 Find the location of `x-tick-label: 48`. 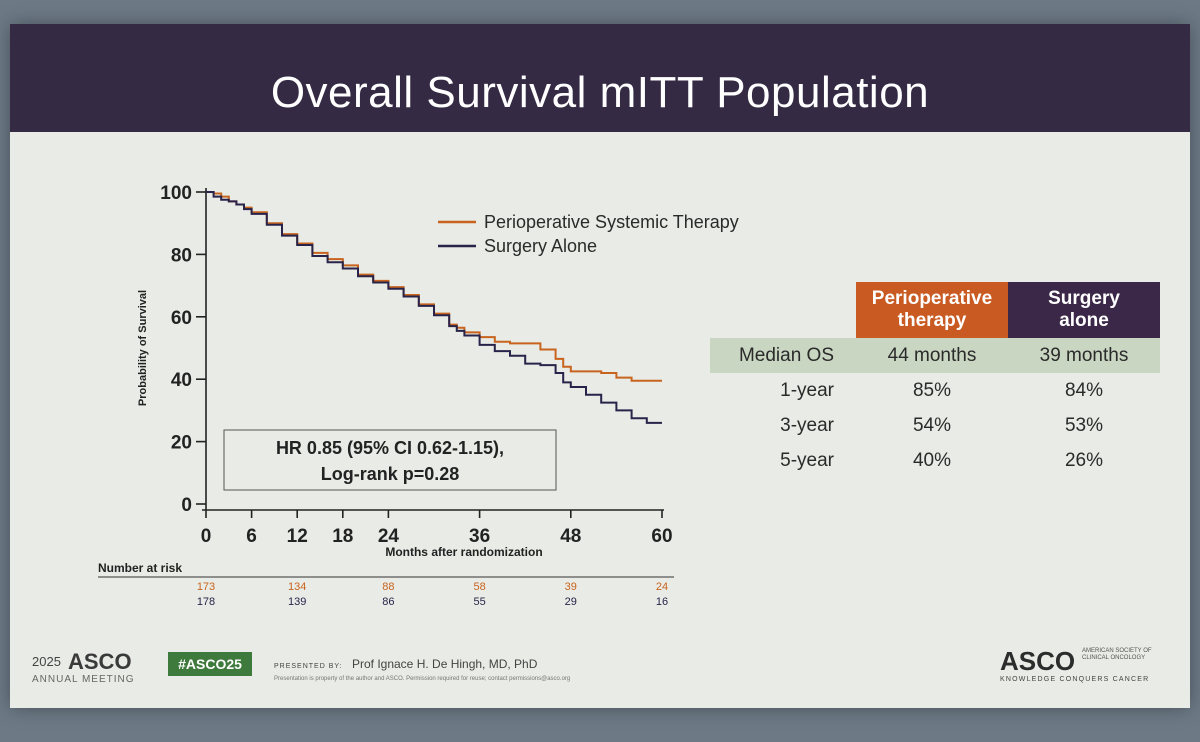

x-tick-label: 48 is located at coordinates (570, 536).